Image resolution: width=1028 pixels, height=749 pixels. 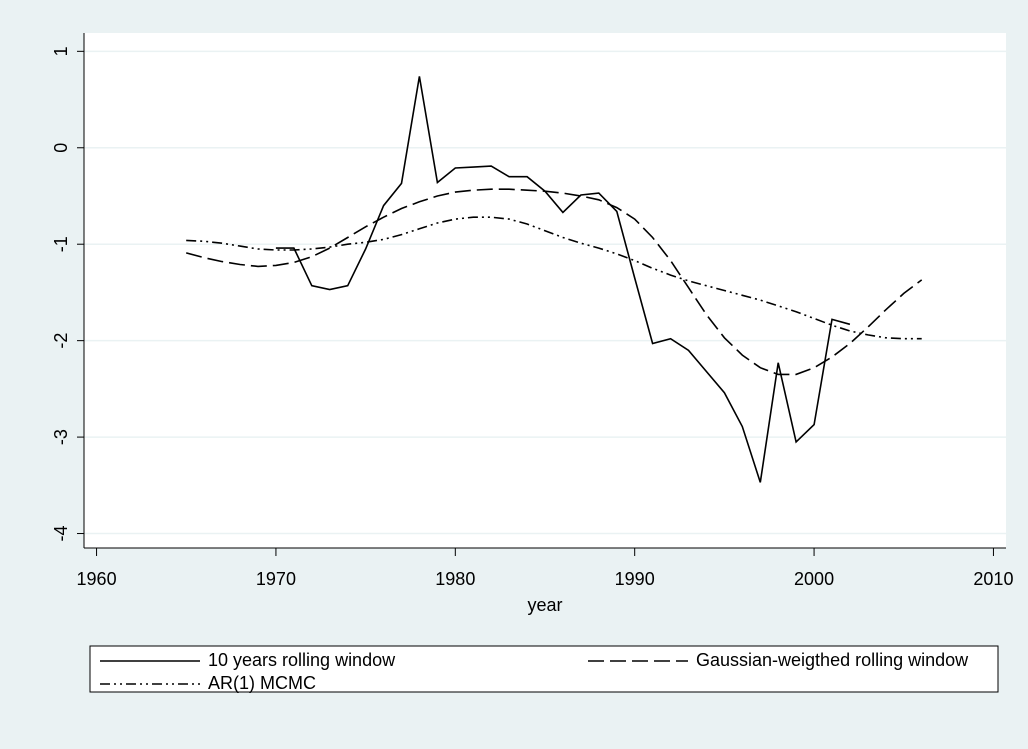 I want to click on legend-label: Gaussian-weigthed rolling window, so click(x=832, y=660).